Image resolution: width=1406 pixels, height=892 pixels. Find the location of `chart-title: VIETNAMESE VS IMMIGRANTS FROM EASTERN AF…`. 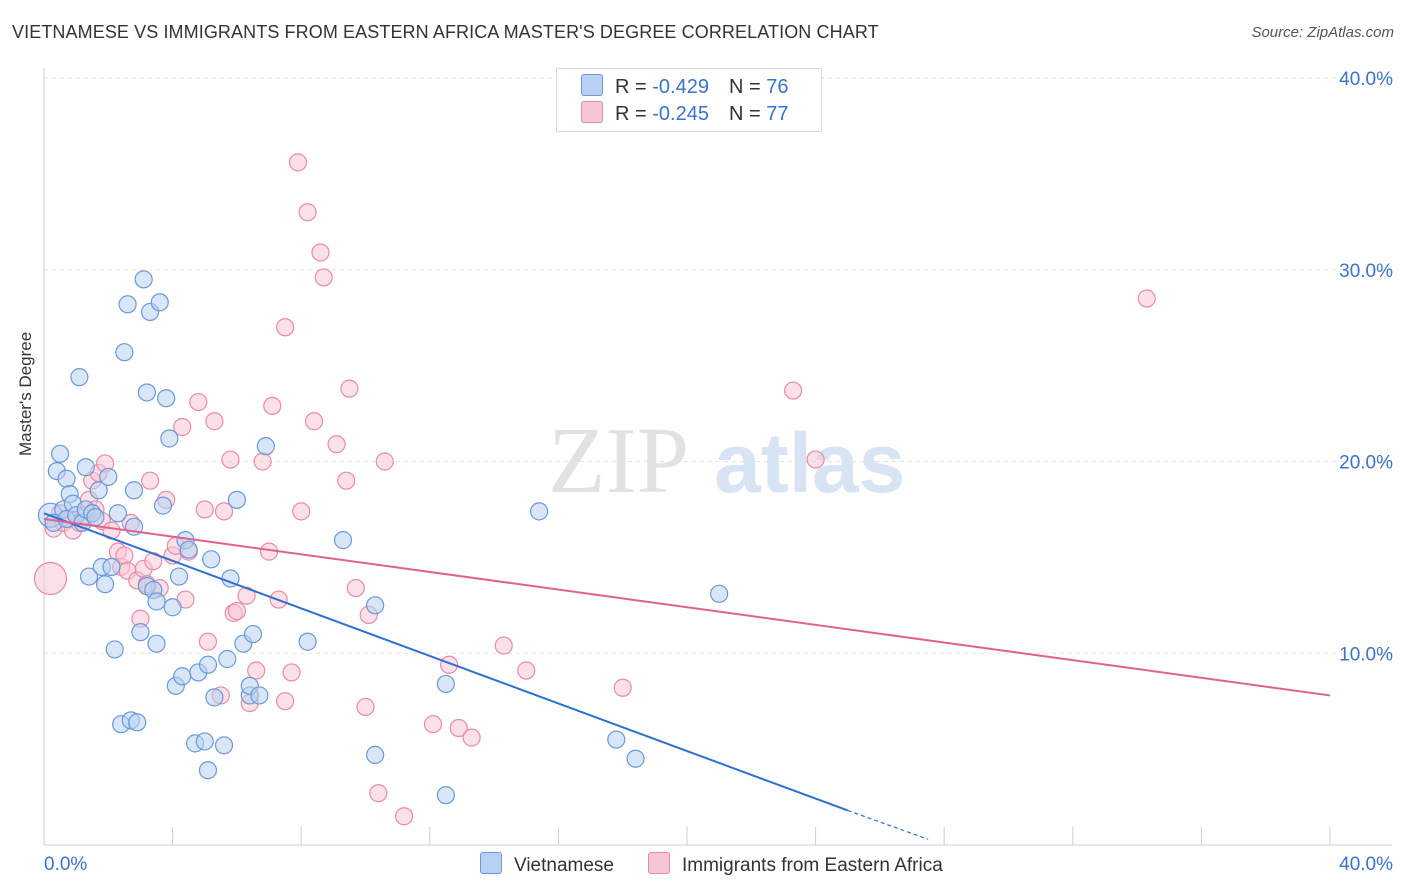

chart-title: VIETNAMESE VS IMMIGRANTS FROM EASTERN AF… is located at coordinates (445, 32).